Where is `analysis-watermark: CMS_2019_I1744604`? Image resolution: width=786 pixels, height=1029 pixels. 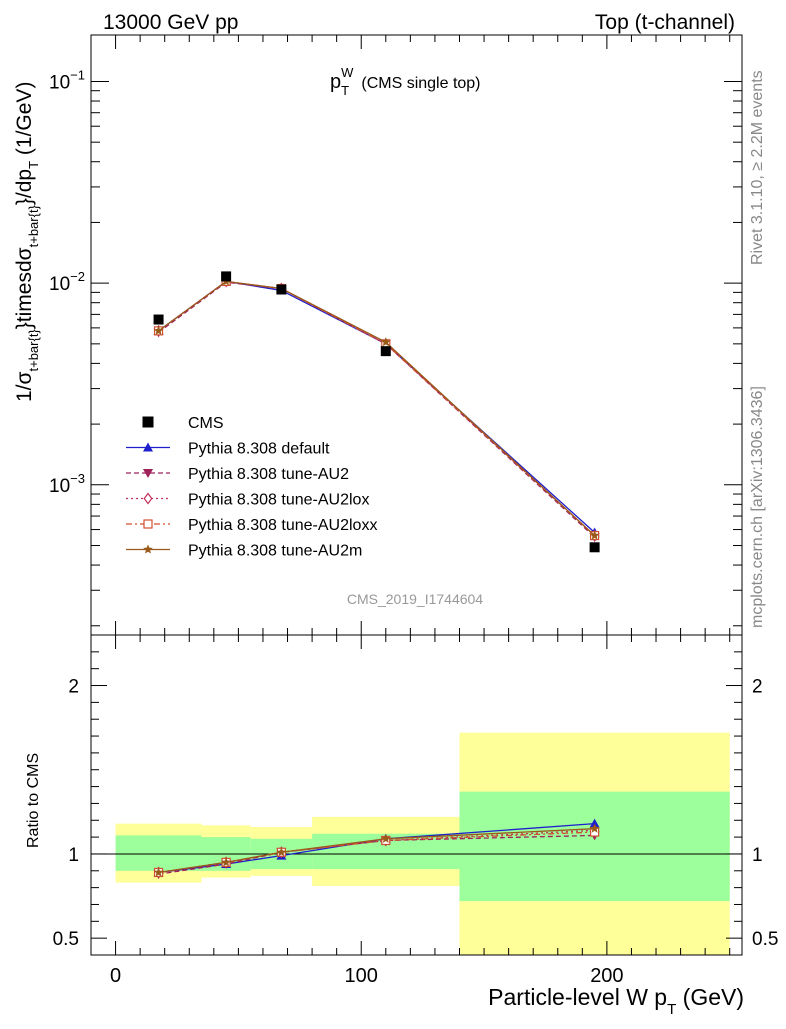
analysis-watermark: CMS_2019_I1744604 is located at coordinates (415, 599).